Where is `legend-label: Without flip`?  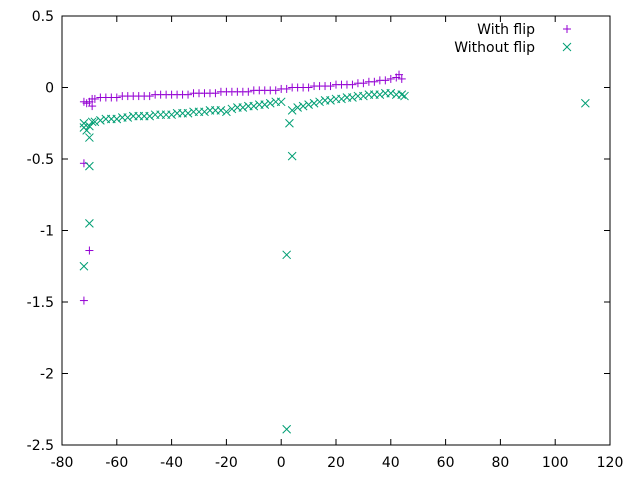
legend-label: Without flip is located at coordinates (494, 48).